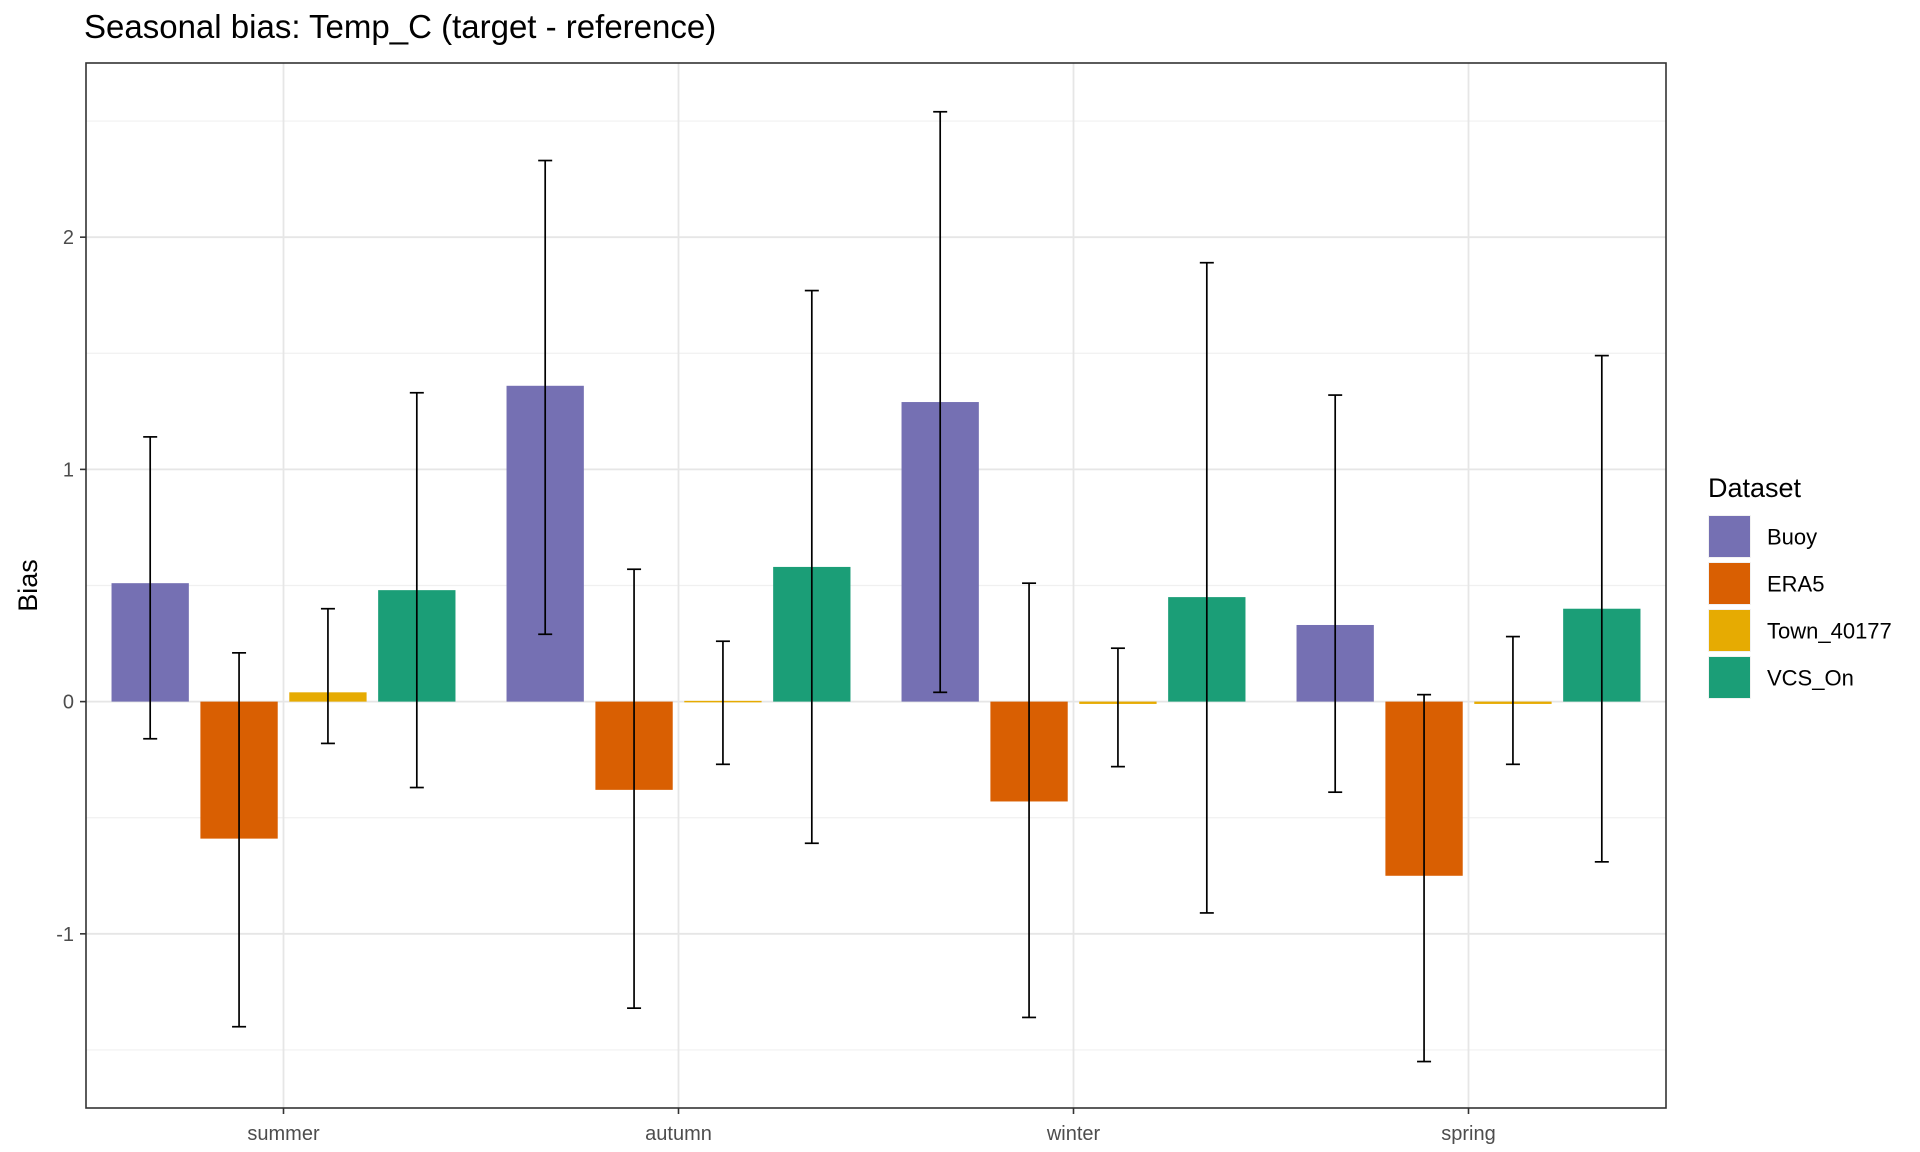 The image size is (1920, 1152). I want to click on x-tick-label-summer: summer, so click(283, 1134).